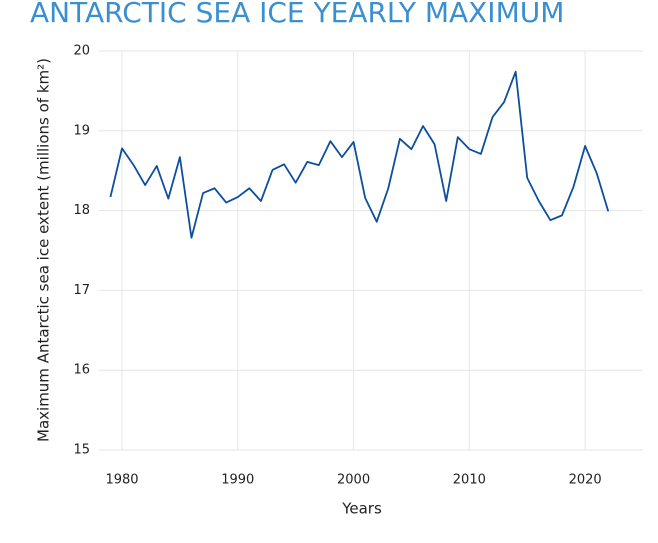 Image resolution: width=658 pixels, height=543 pixels. I want to click on x-tick-label: 1990, so click(237, 480).